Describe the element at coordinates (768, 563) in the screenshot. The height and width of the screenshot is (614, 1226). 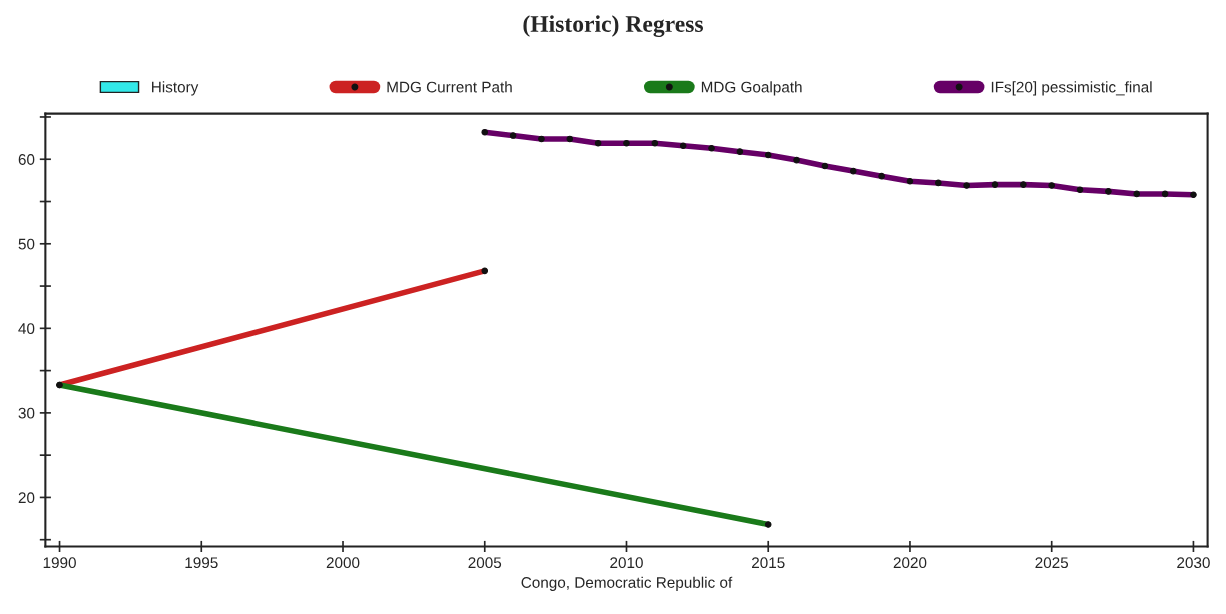
I see `x-tick-label: 2015` at that location.